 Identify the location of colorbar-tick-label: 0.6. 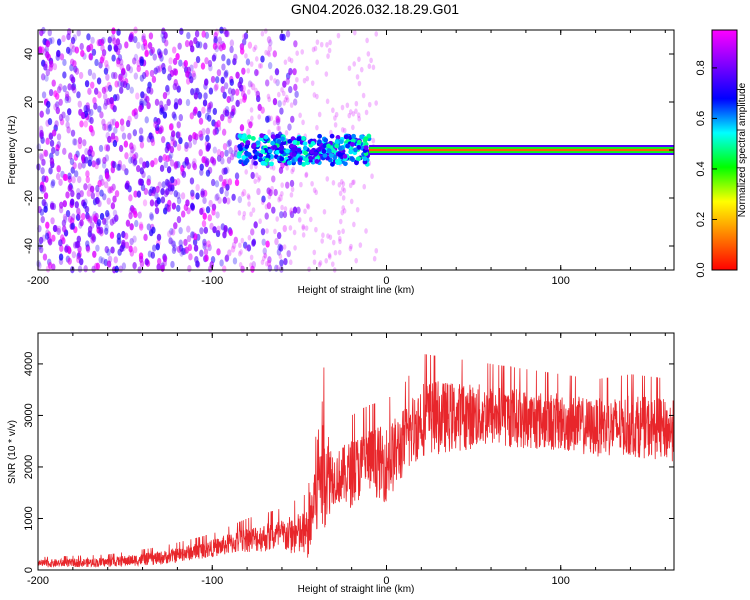
(701, 118).